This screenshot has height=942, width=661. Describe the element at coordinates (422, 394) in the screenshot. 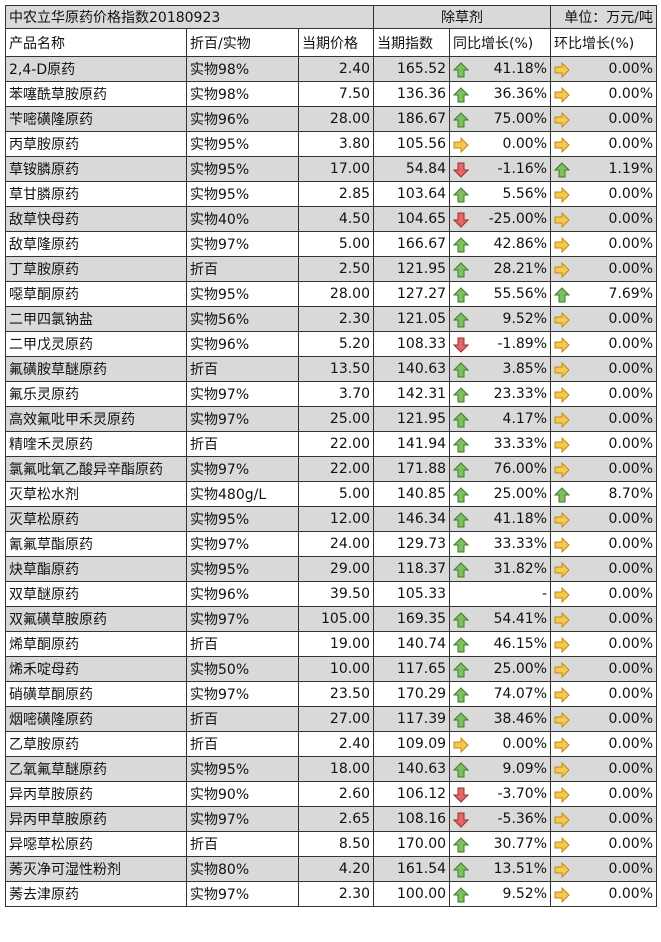

I see `cell-text: 142.31` at that location.